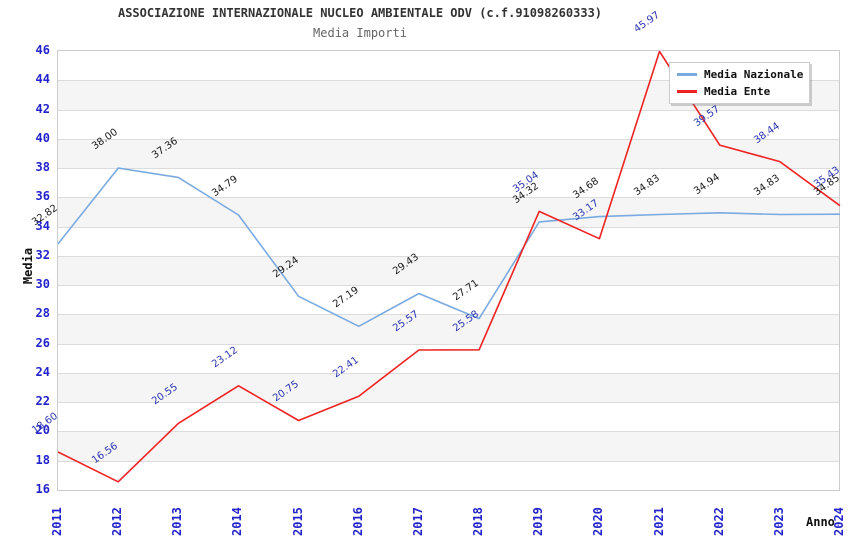 The width and height of the screenshot is (850, 550). I want to click on y-tick-label: 18, so click(42, 459).